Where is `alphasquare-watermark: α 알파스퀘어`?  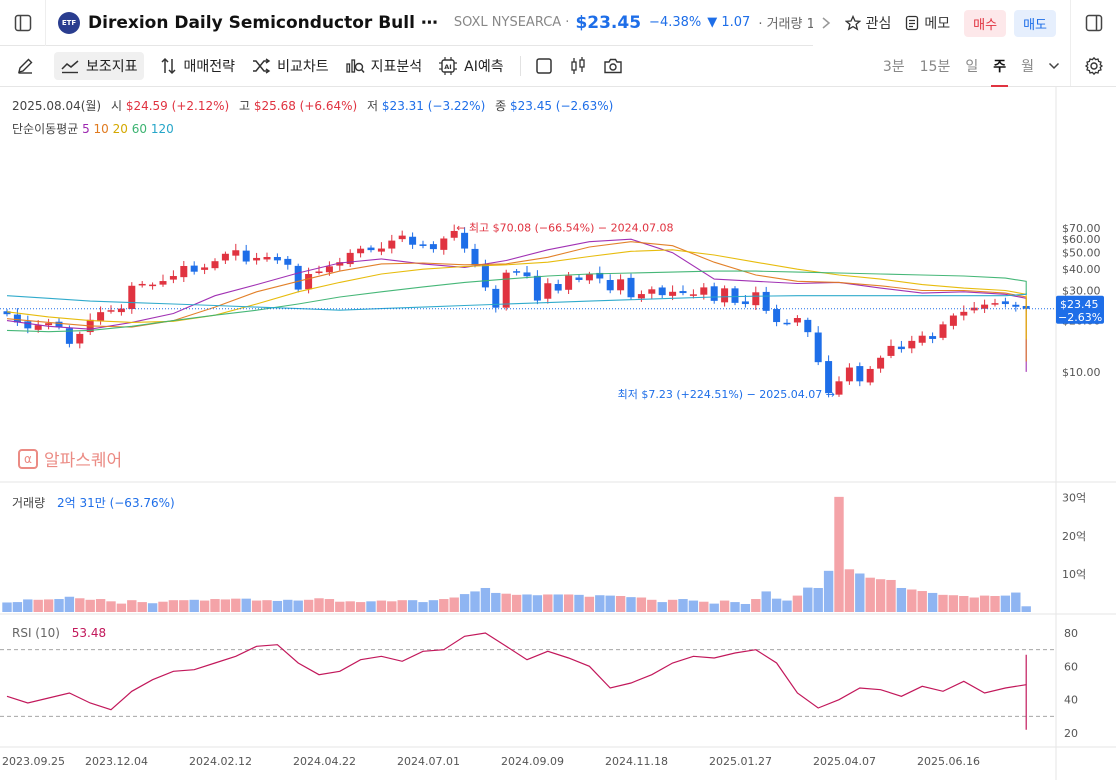
alphasquare-watermark: α 알파스퀘어 is located at coordinates (70, 458).